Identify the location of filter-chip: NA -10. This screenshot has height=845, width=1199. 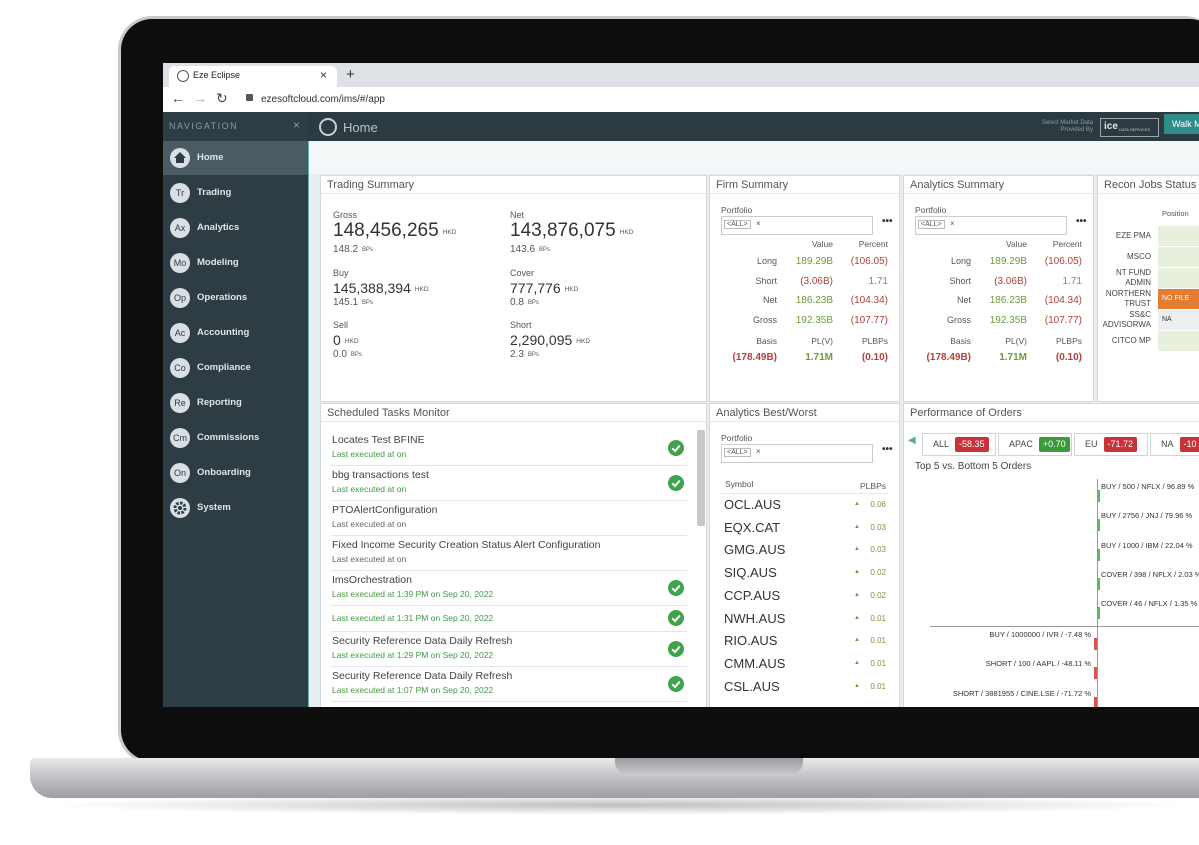
(1174, 444).